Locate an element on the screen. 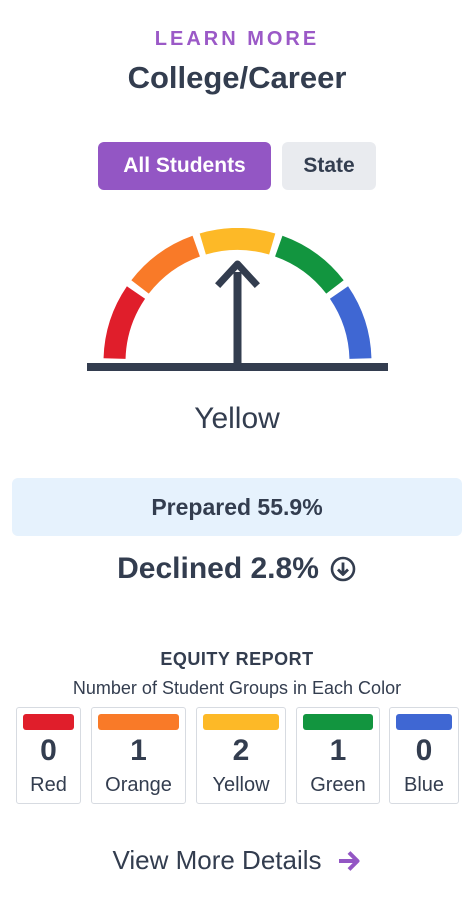 The height and width of the screenshot is (910, 474). equity-group-blue: 0 Blue is located at coordinates (424, 755).